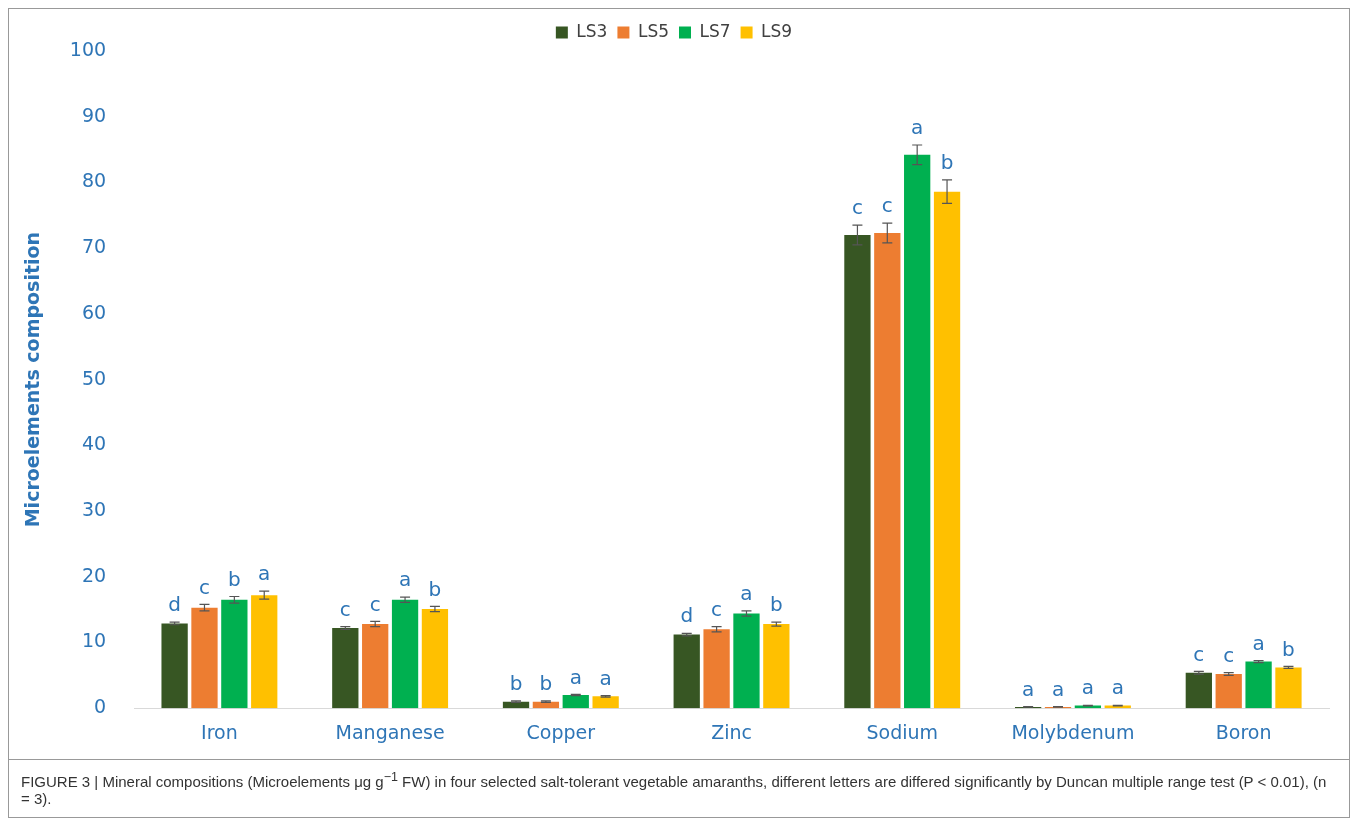 This screenshot has width=1363, height=839. I want to click on y-tick-label: 20, so click(94, 574).